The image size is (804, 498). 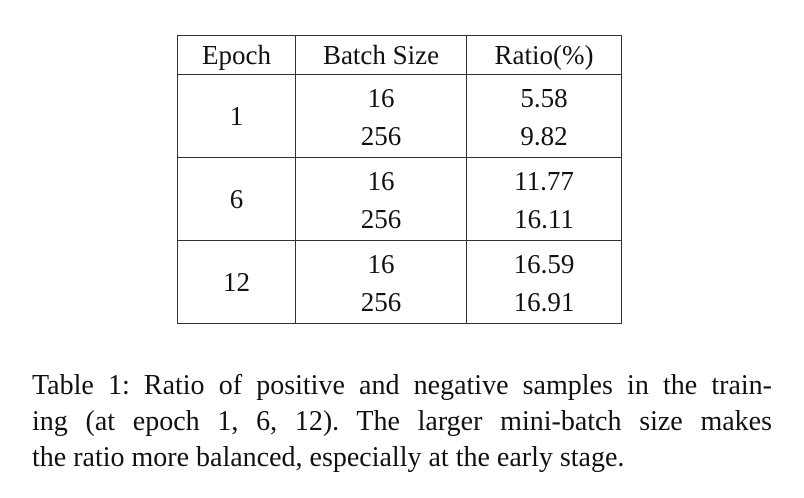 I want to click on table-row: 6 16 11.77, so click(x=399, y=199).